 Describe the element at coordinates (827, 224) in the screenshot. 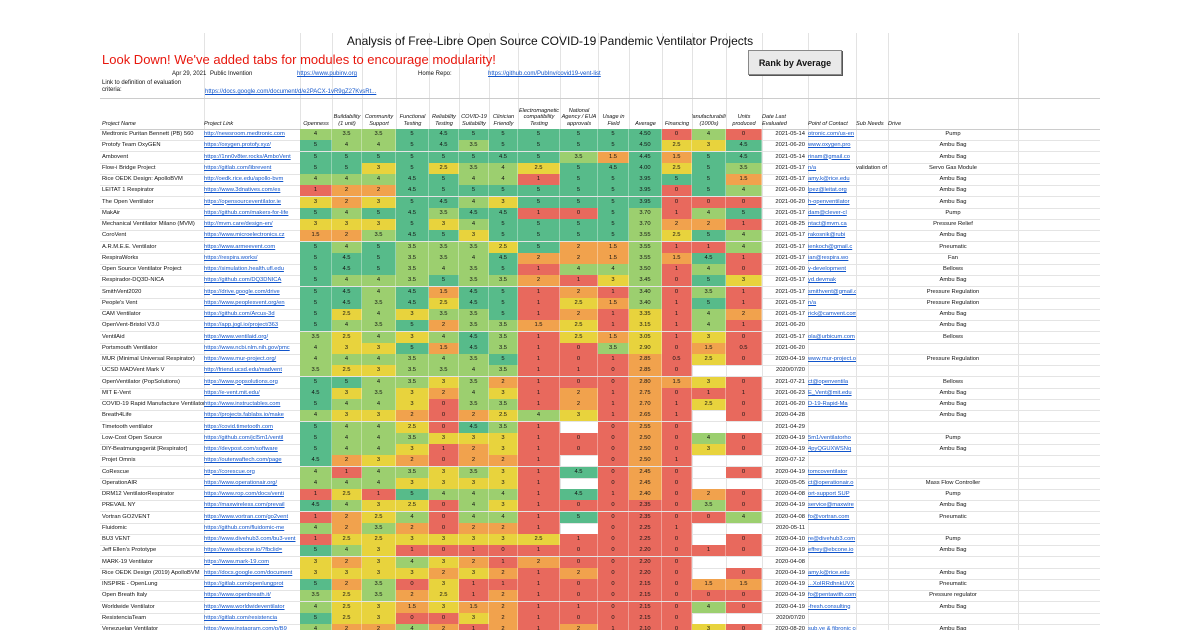

I see `point-of-contact: ntact@mvm.ca` at that location.